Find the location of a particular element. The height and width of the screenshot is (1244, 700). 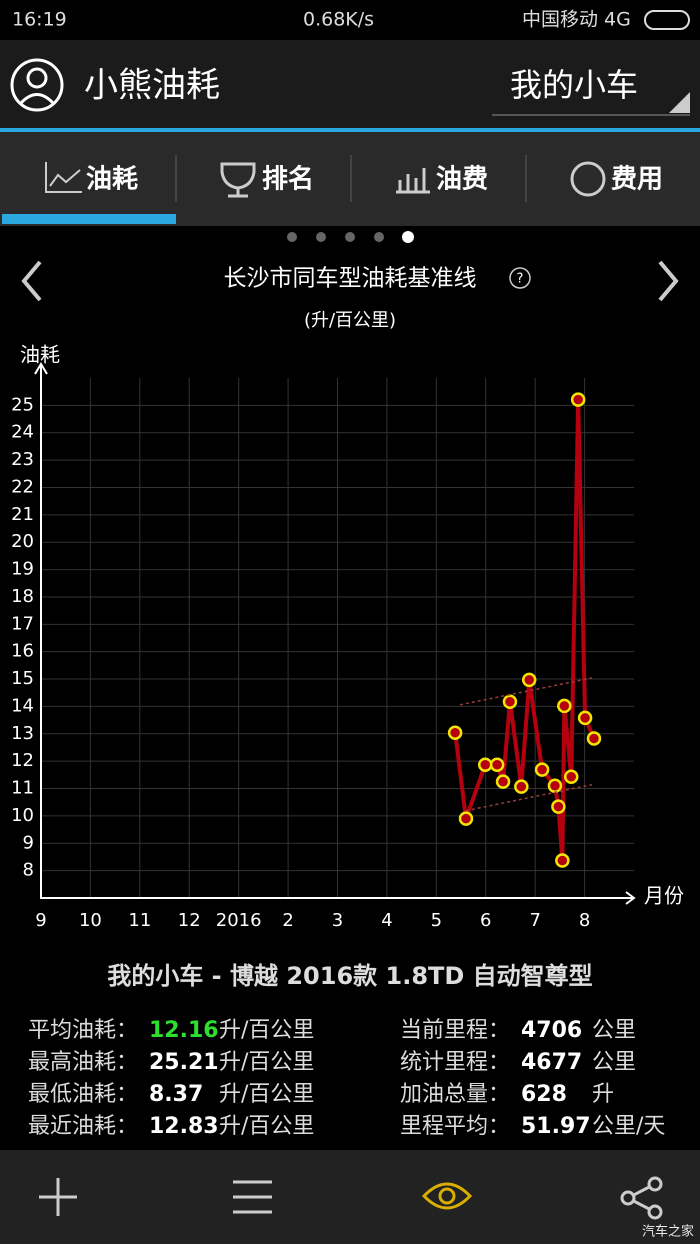

x-tick-label: 10 is located at coordinates (90, 920).